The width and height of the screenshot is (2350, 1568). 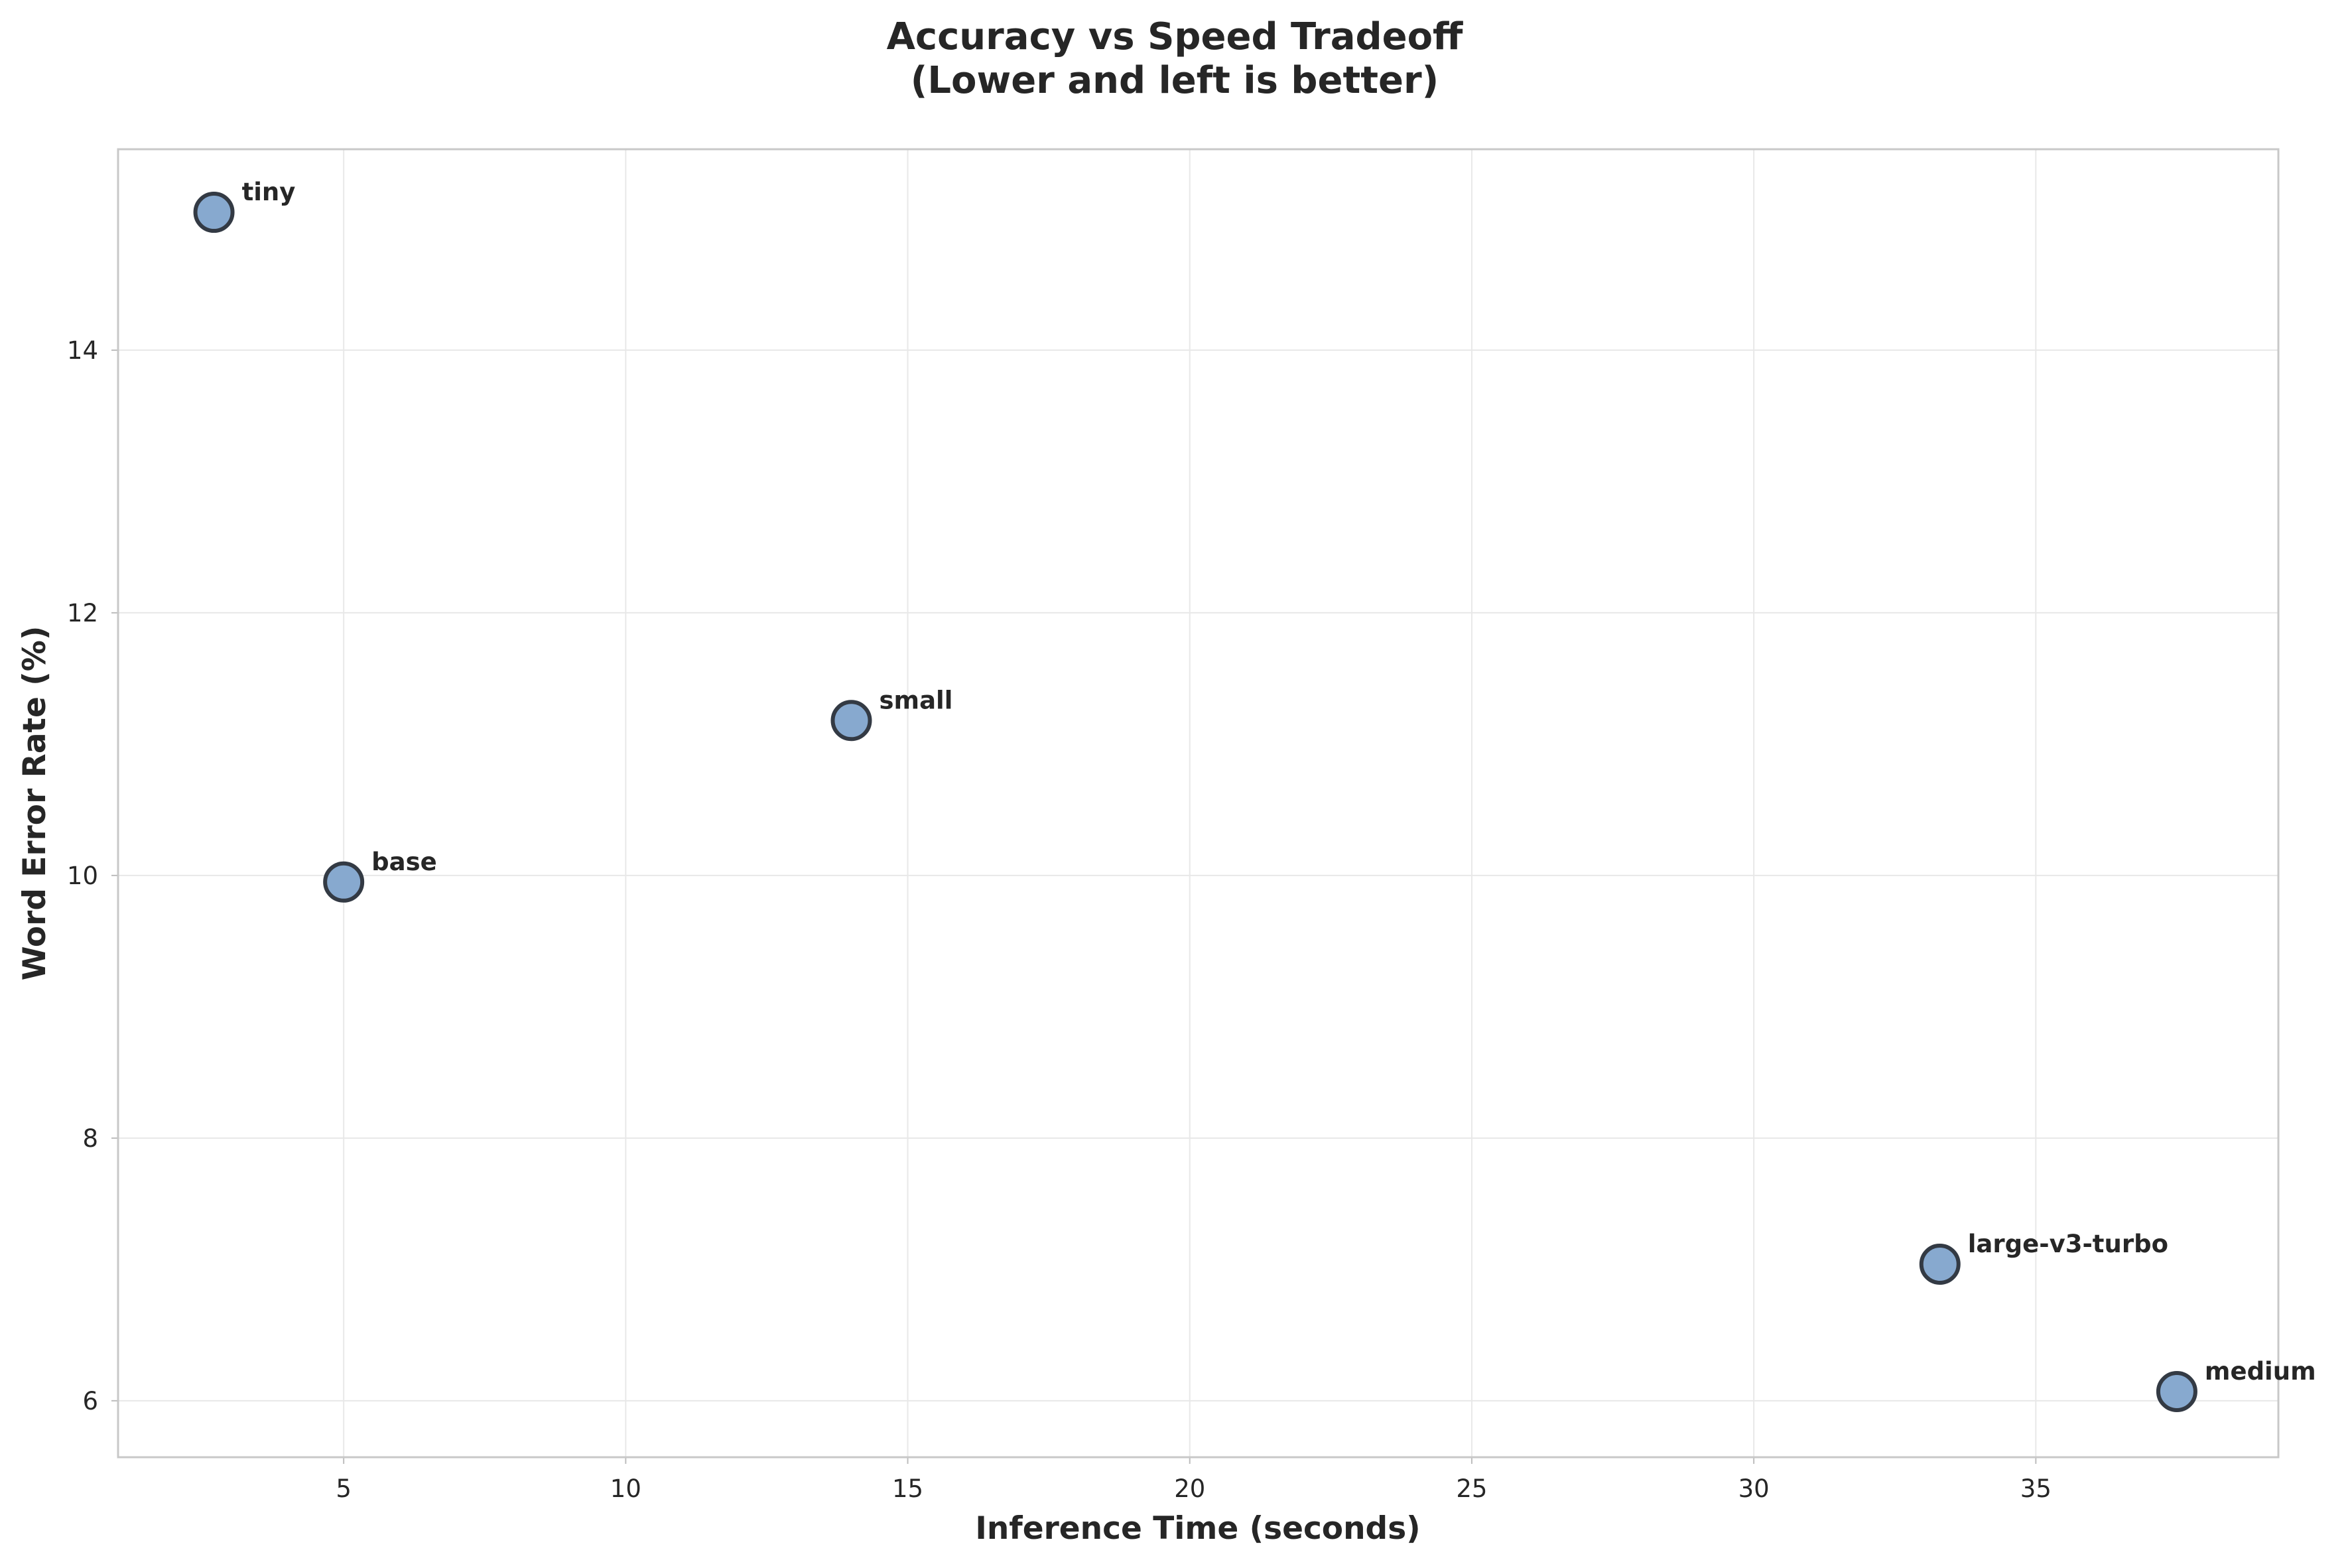 What do you see at coordinates (907, 1488) in the screenshot?
I see `x-tick-label: 15` at bounding box center [907, 1488].